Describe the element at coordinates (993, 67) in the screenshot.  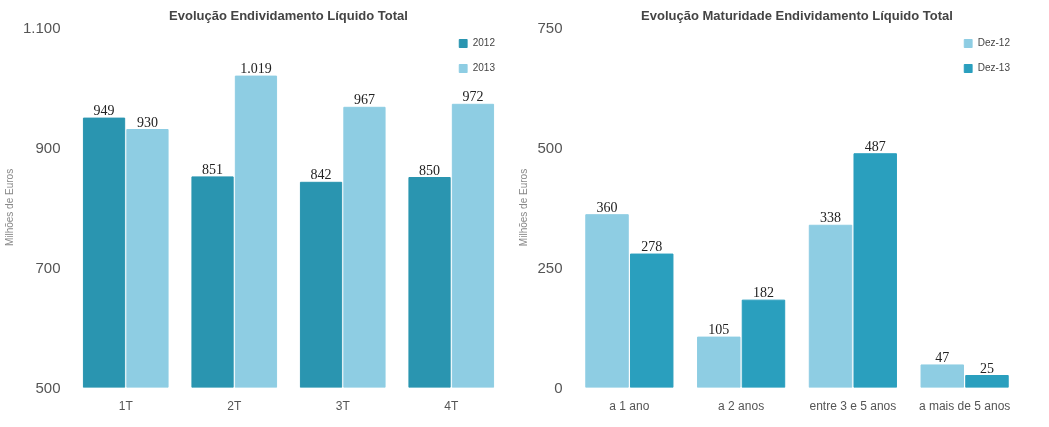
I see `legend-label: Dez-13` at that location.